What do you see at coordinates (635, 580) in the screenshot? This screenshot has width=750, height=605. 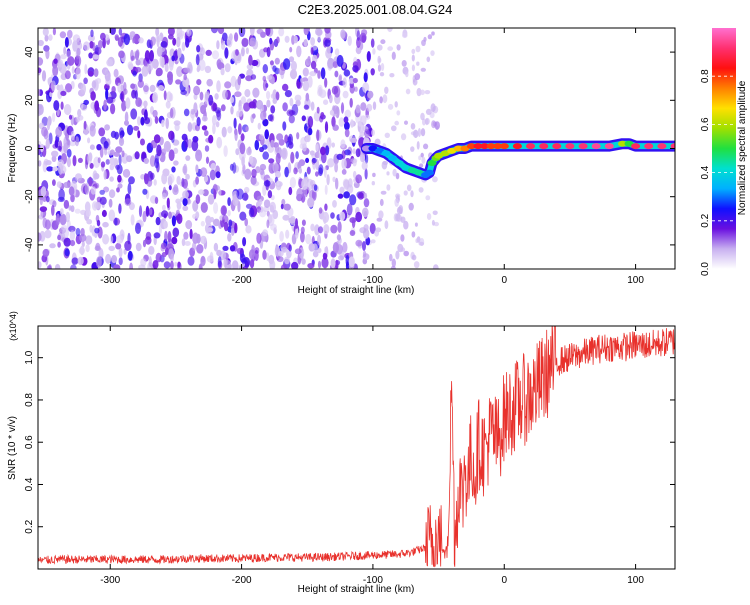 I see `x-tick-label: 100` at bounding box center [635, 580].